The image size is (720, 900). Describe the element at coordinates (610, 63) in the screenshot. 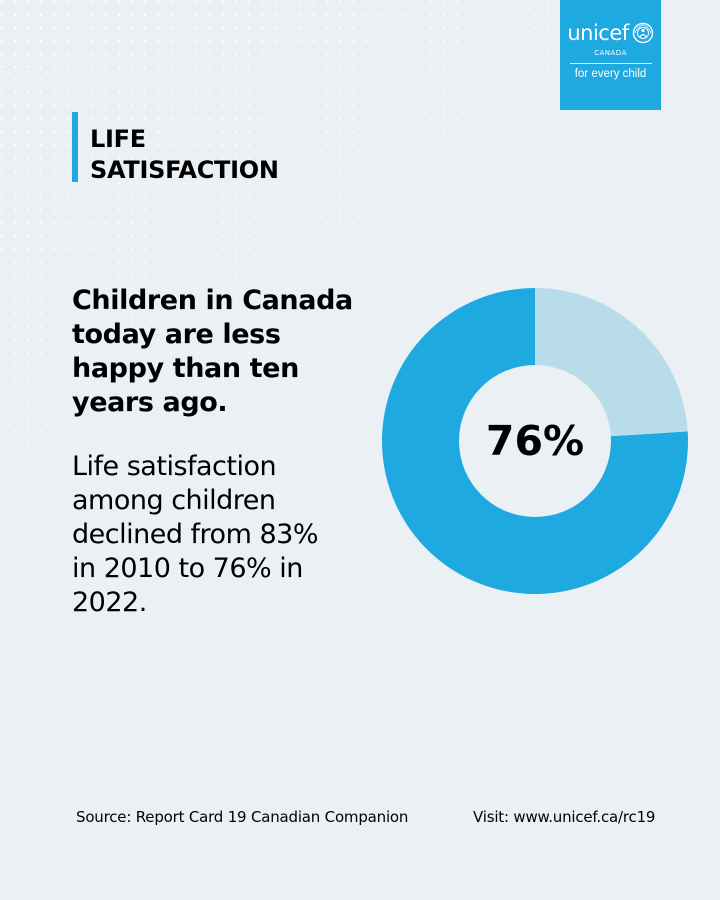

I see `logo-divider` at that location.